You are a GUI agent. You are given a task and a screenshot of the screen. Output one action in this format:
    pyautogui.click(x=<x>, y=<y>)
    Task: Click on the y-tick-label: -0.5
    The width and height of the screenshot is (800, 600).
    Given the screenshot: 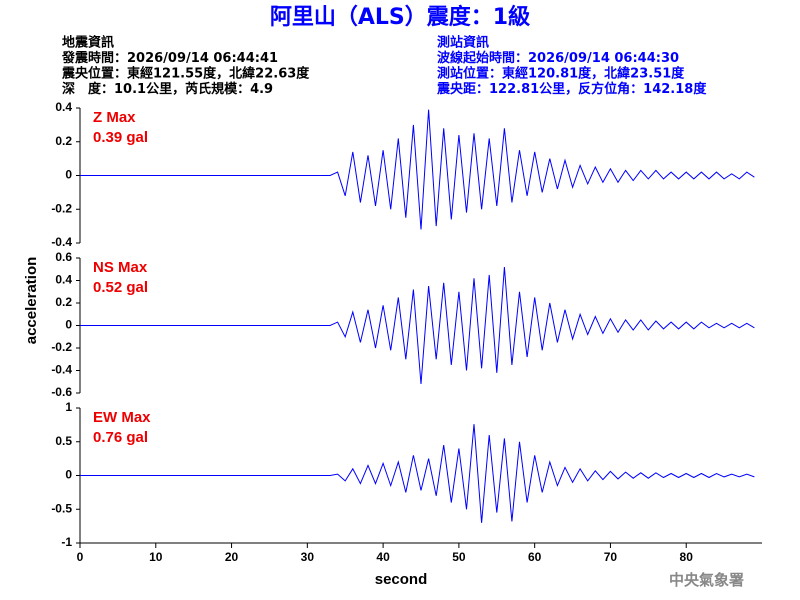 What is the action you would take?
    pyautogui.click(x=61, y=508)
    